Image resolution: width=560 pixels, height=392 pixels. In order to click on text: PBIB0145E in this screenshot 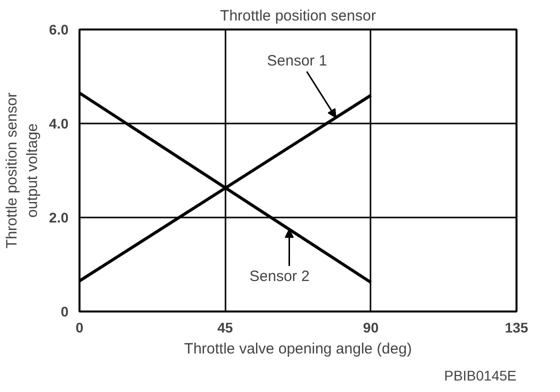, I will do `click(480, 376)`.